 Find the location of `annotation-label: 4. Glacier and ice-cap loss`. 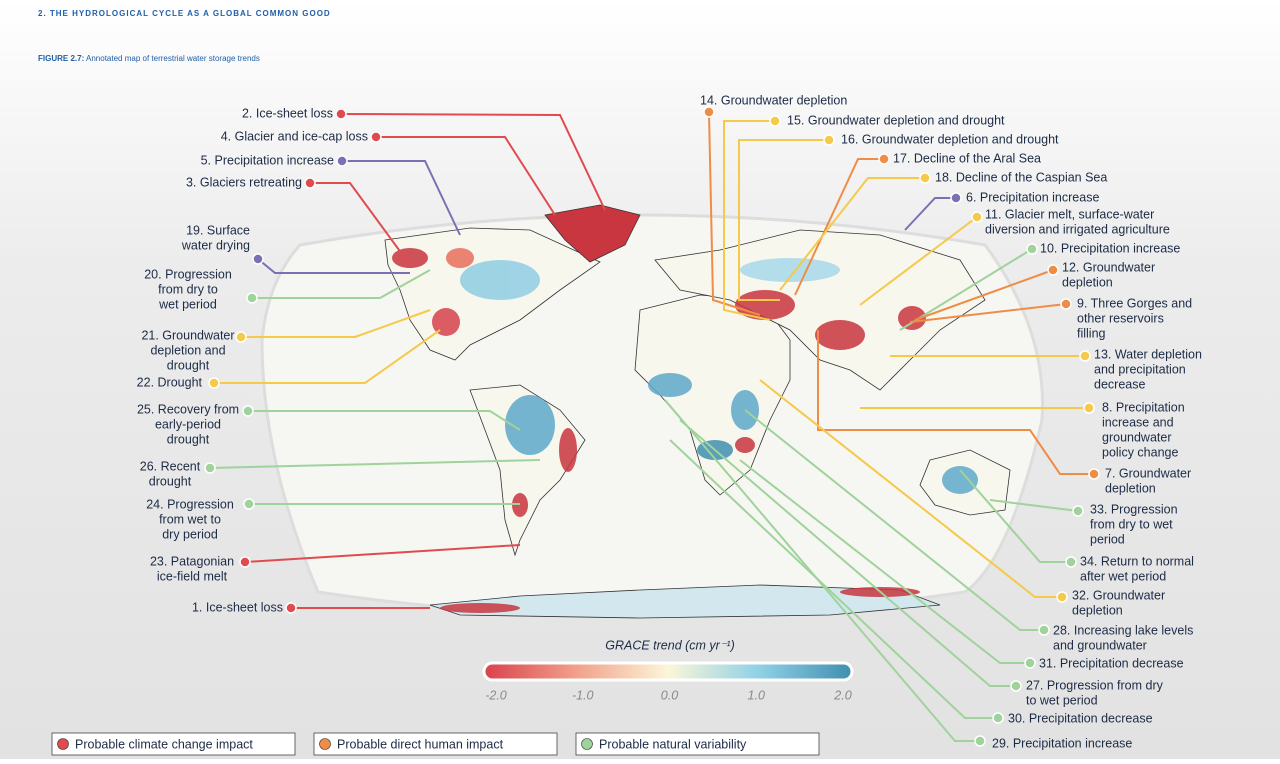

annotation-label: 4. Glacier and ice-cap loss is located at coordinates (294, 136).